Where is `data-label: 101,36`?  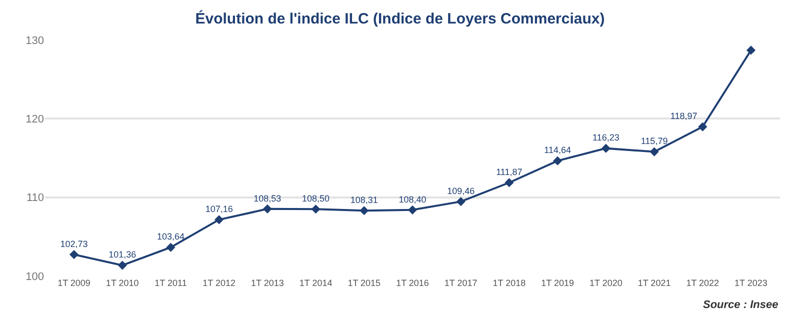 data-label: 101,36 is located at coordinates (122, 255).